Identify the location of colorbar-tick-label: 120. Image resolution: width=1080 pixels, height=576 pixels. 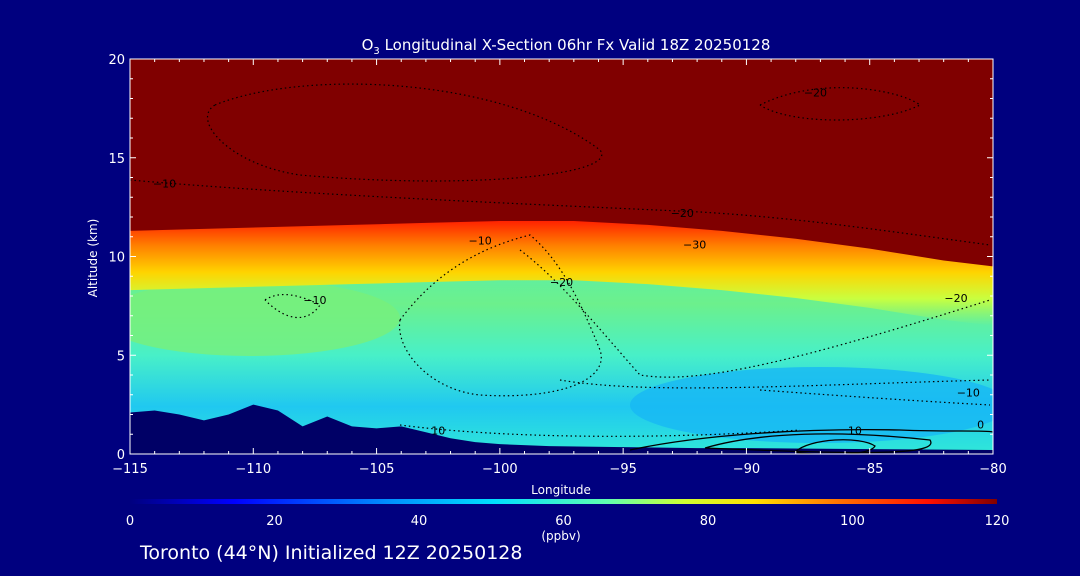
(997, 521).